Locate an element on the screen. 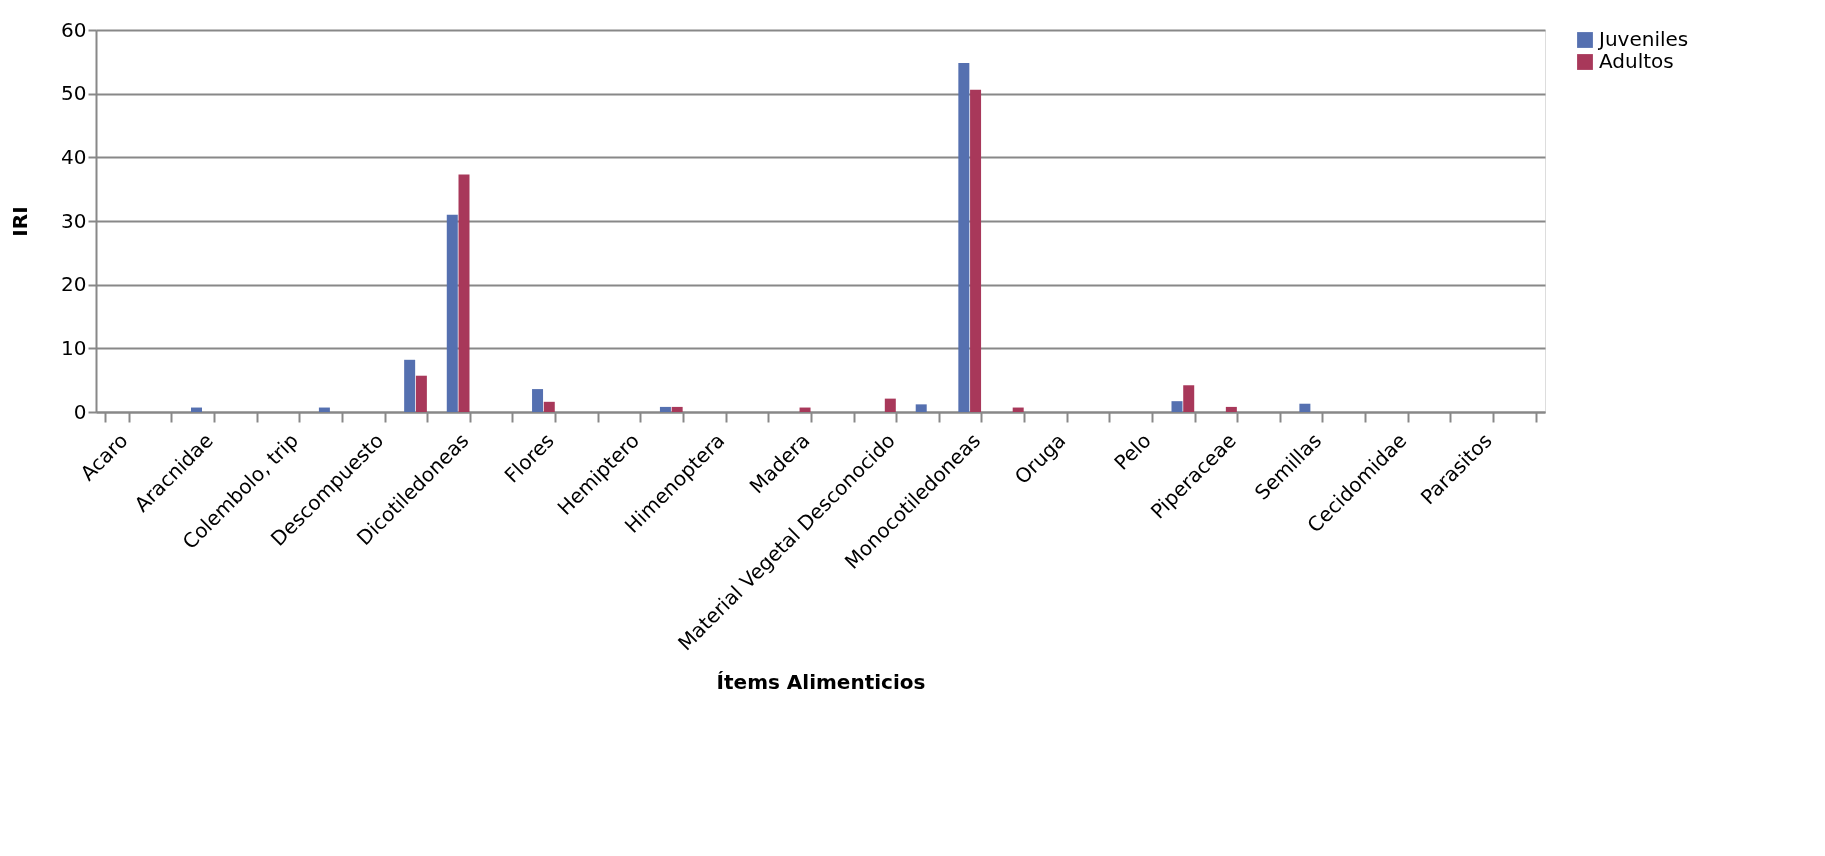 Image resolution: width=1825 pixels, height=856 pixels. y-axis-title: IRI is located at coordinates (20, 221).